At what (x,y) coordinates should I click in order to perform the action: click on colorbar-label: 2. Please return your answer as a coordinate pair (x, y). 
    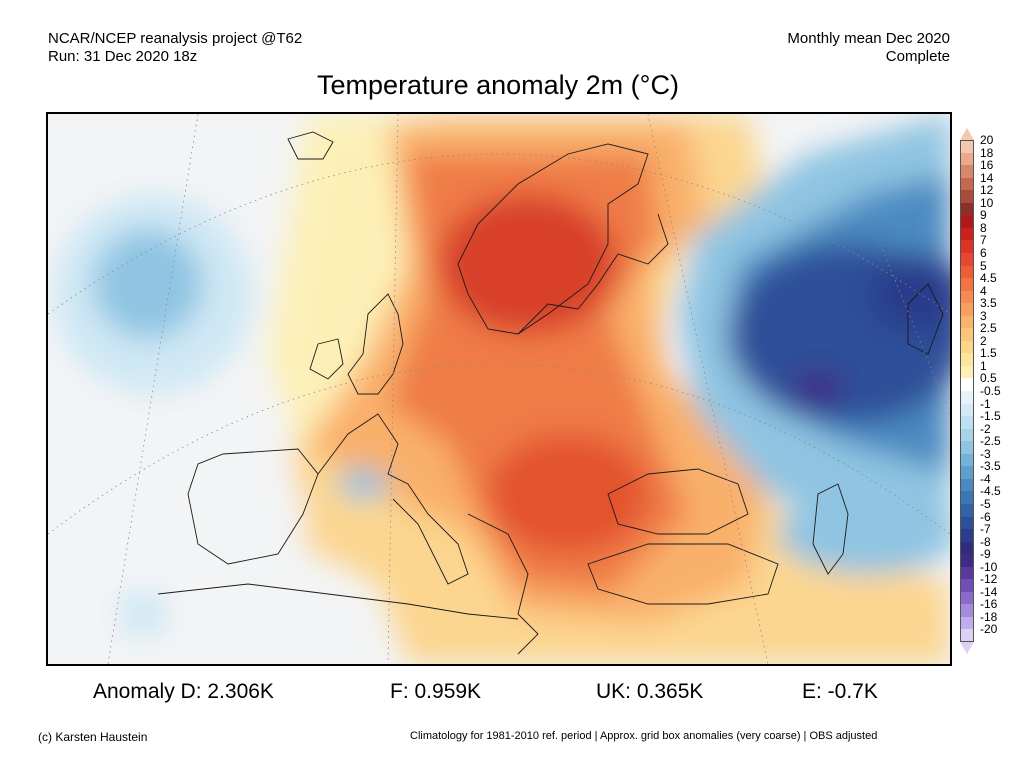
    Looking at the image, I should click on (983, 340).